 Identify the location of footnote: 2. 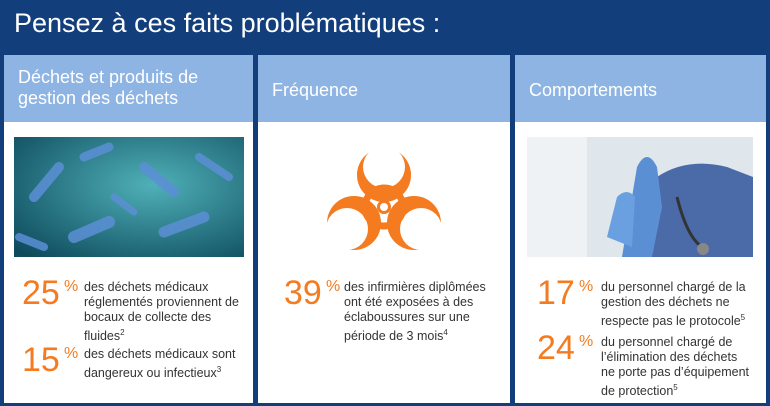
(122, 332).